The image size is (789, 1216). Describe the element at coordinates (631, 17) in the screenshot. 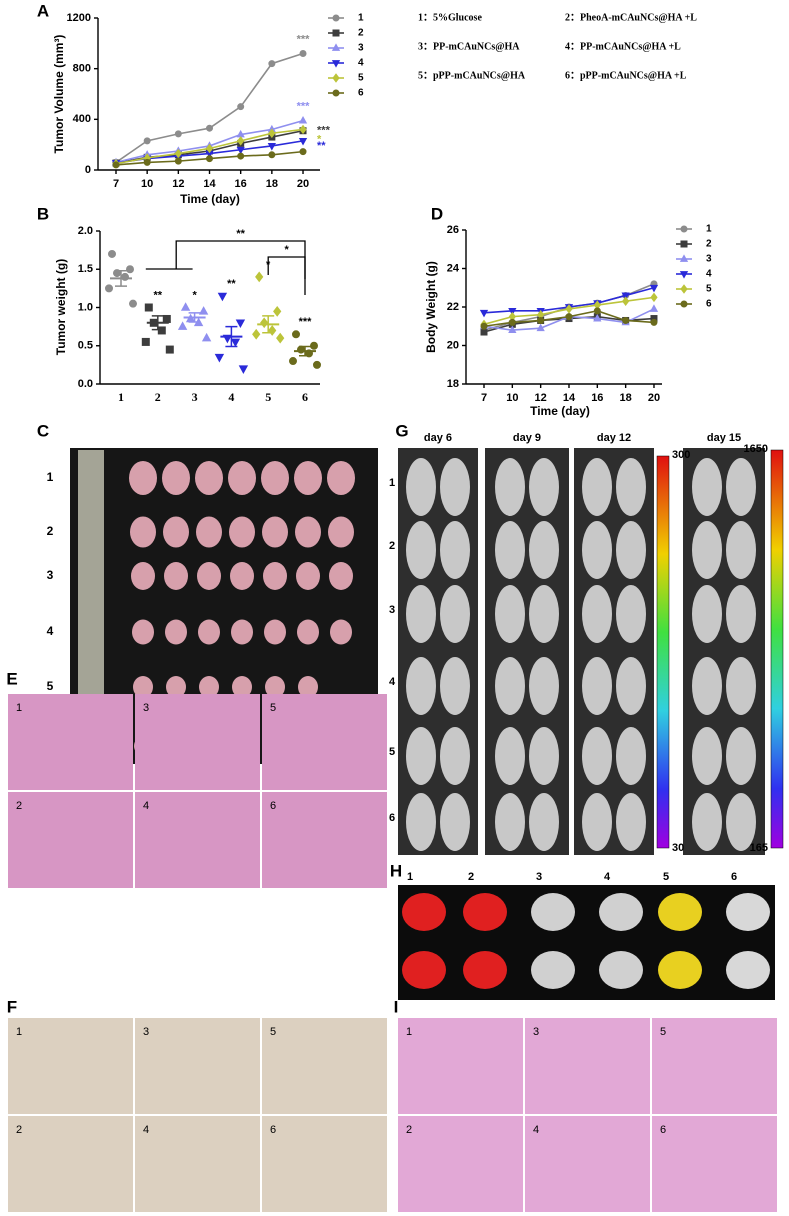

I see `treatment-key: 2：PheoA-mCAuNCs@HA +L` at that location.